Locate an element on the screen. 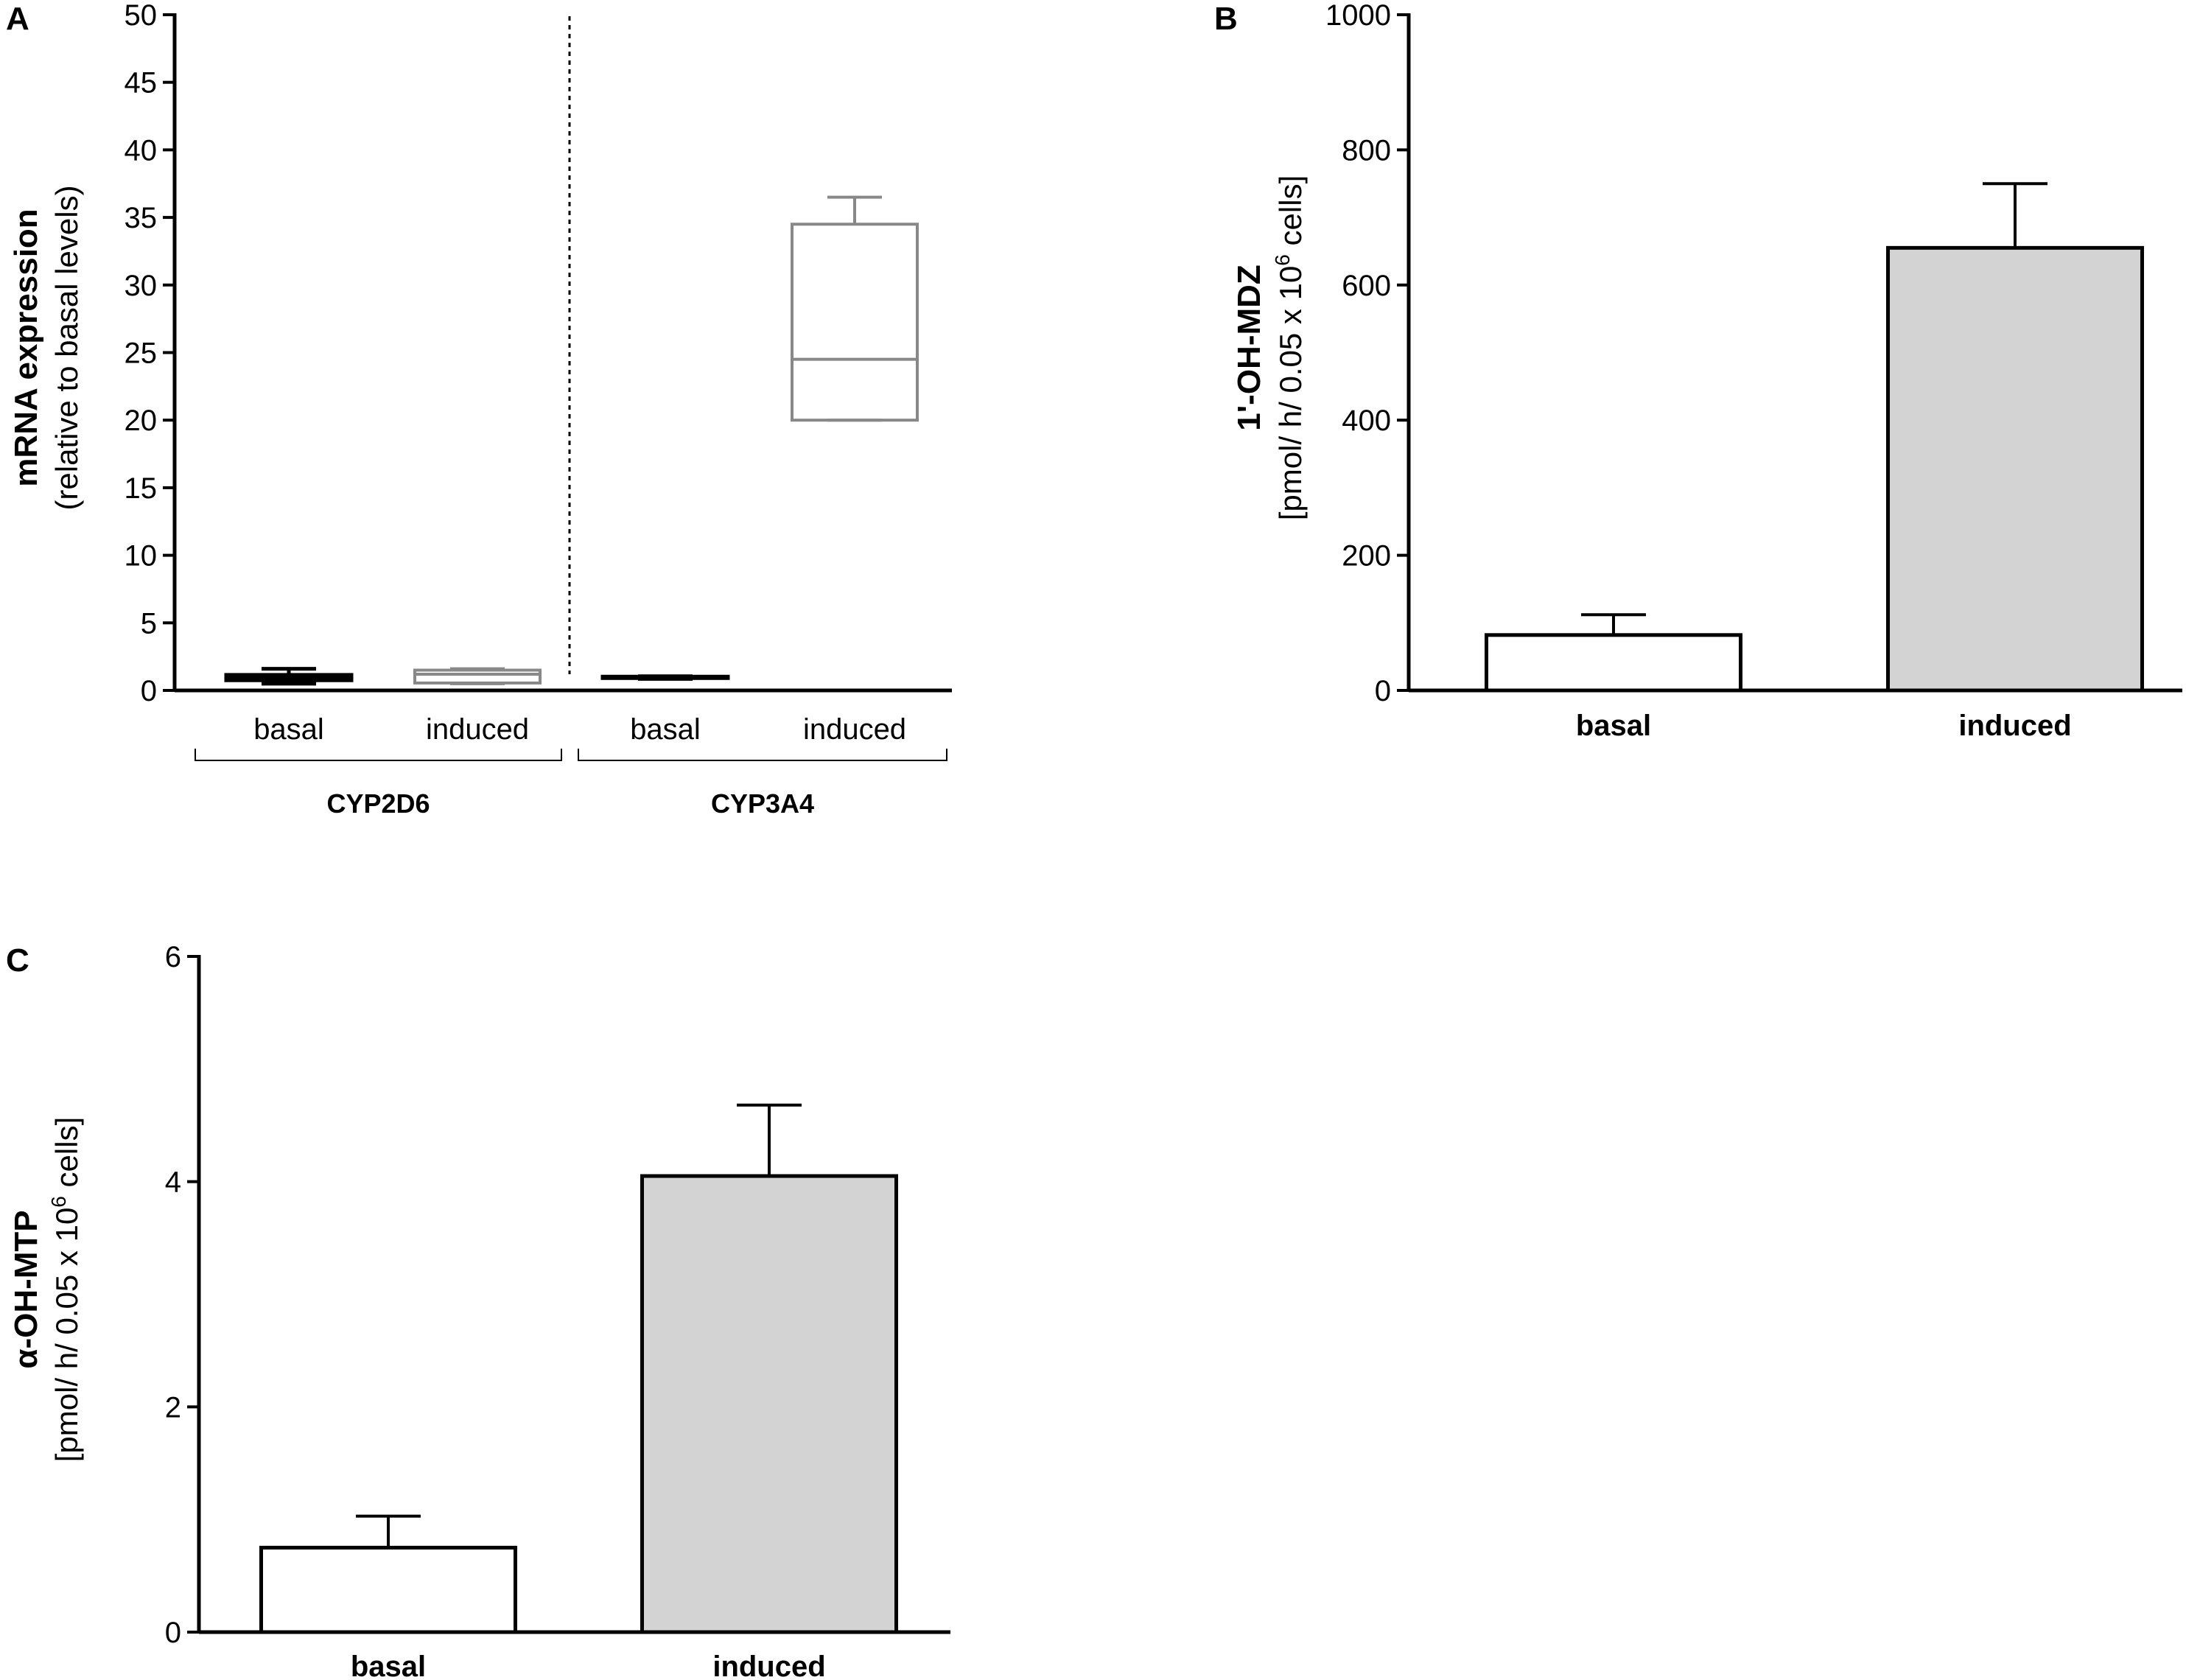 The width and height of the screenshot is (2186, 1680). panel-b-ylabel-sub-post: cells] is located at coordinates (1290, 214).